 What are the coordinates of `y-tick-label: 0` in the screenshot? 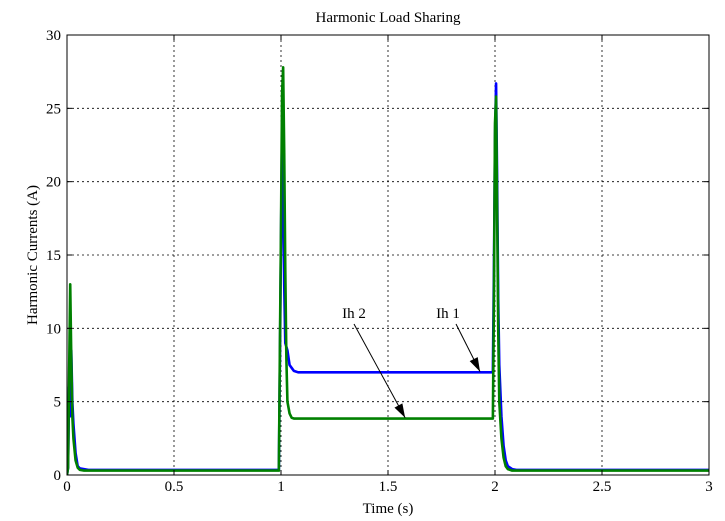 It's located at (58, 476).